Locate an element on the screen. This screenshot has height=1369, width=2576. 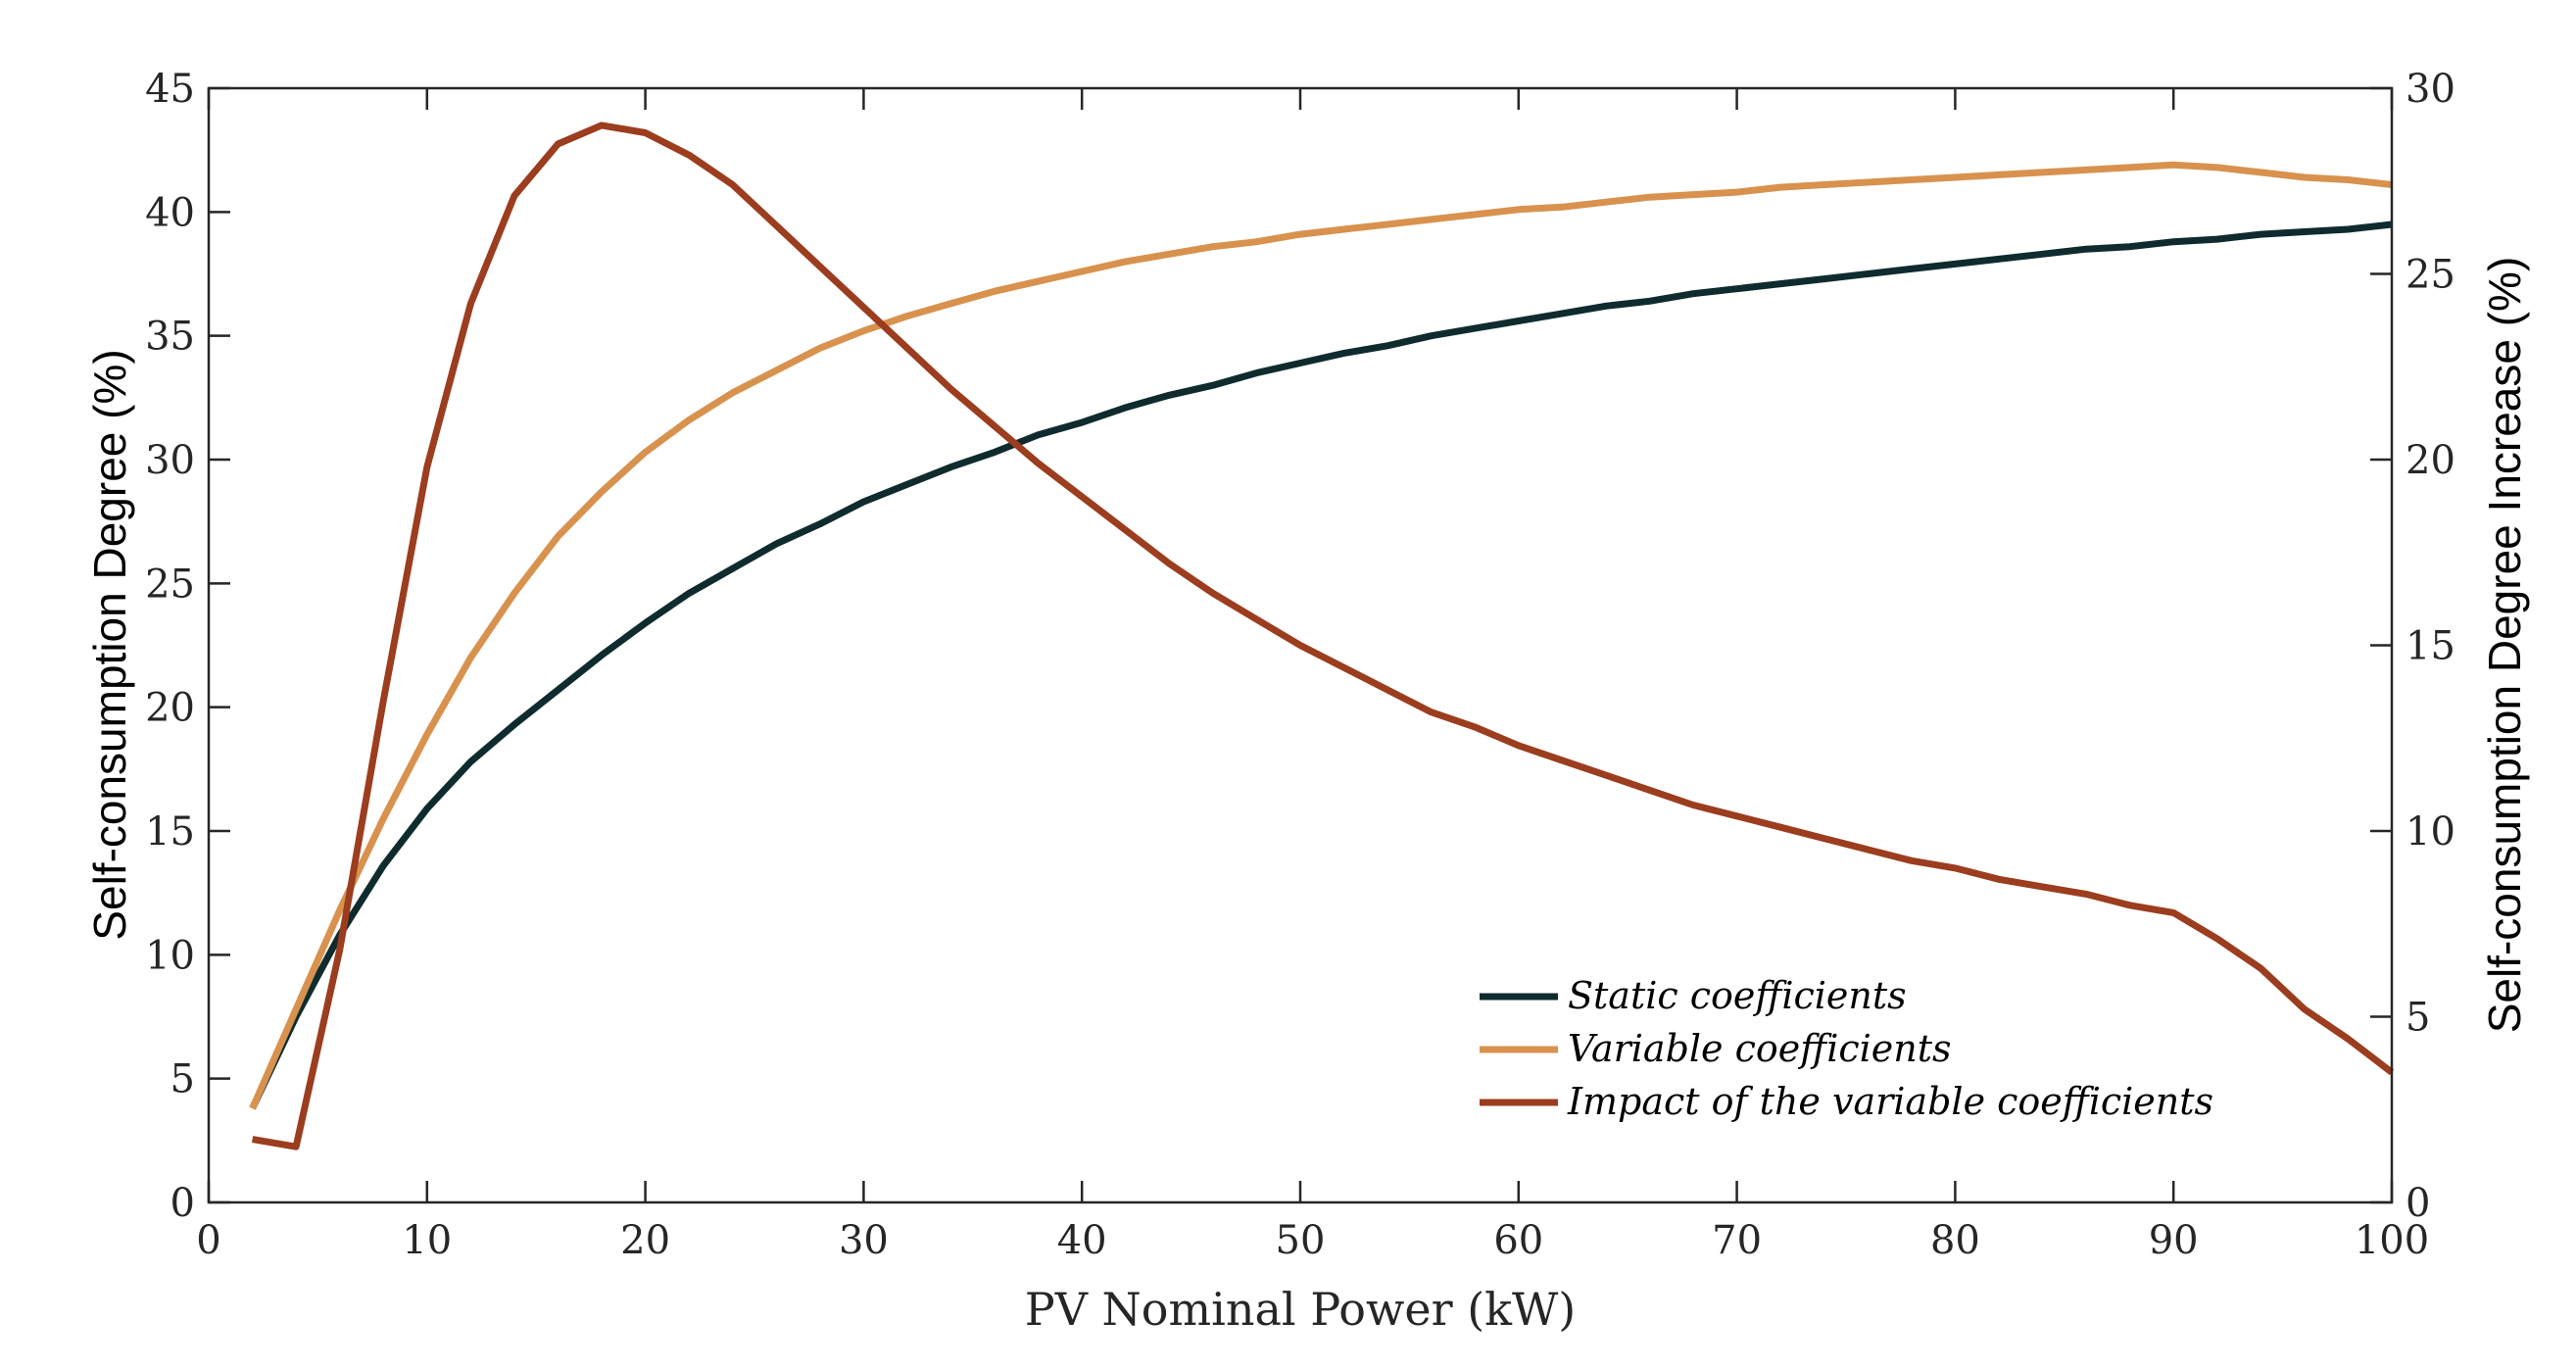
y-axis-right: 0 5 10 15 20 25 30 is located at coordinates (2412, 646).